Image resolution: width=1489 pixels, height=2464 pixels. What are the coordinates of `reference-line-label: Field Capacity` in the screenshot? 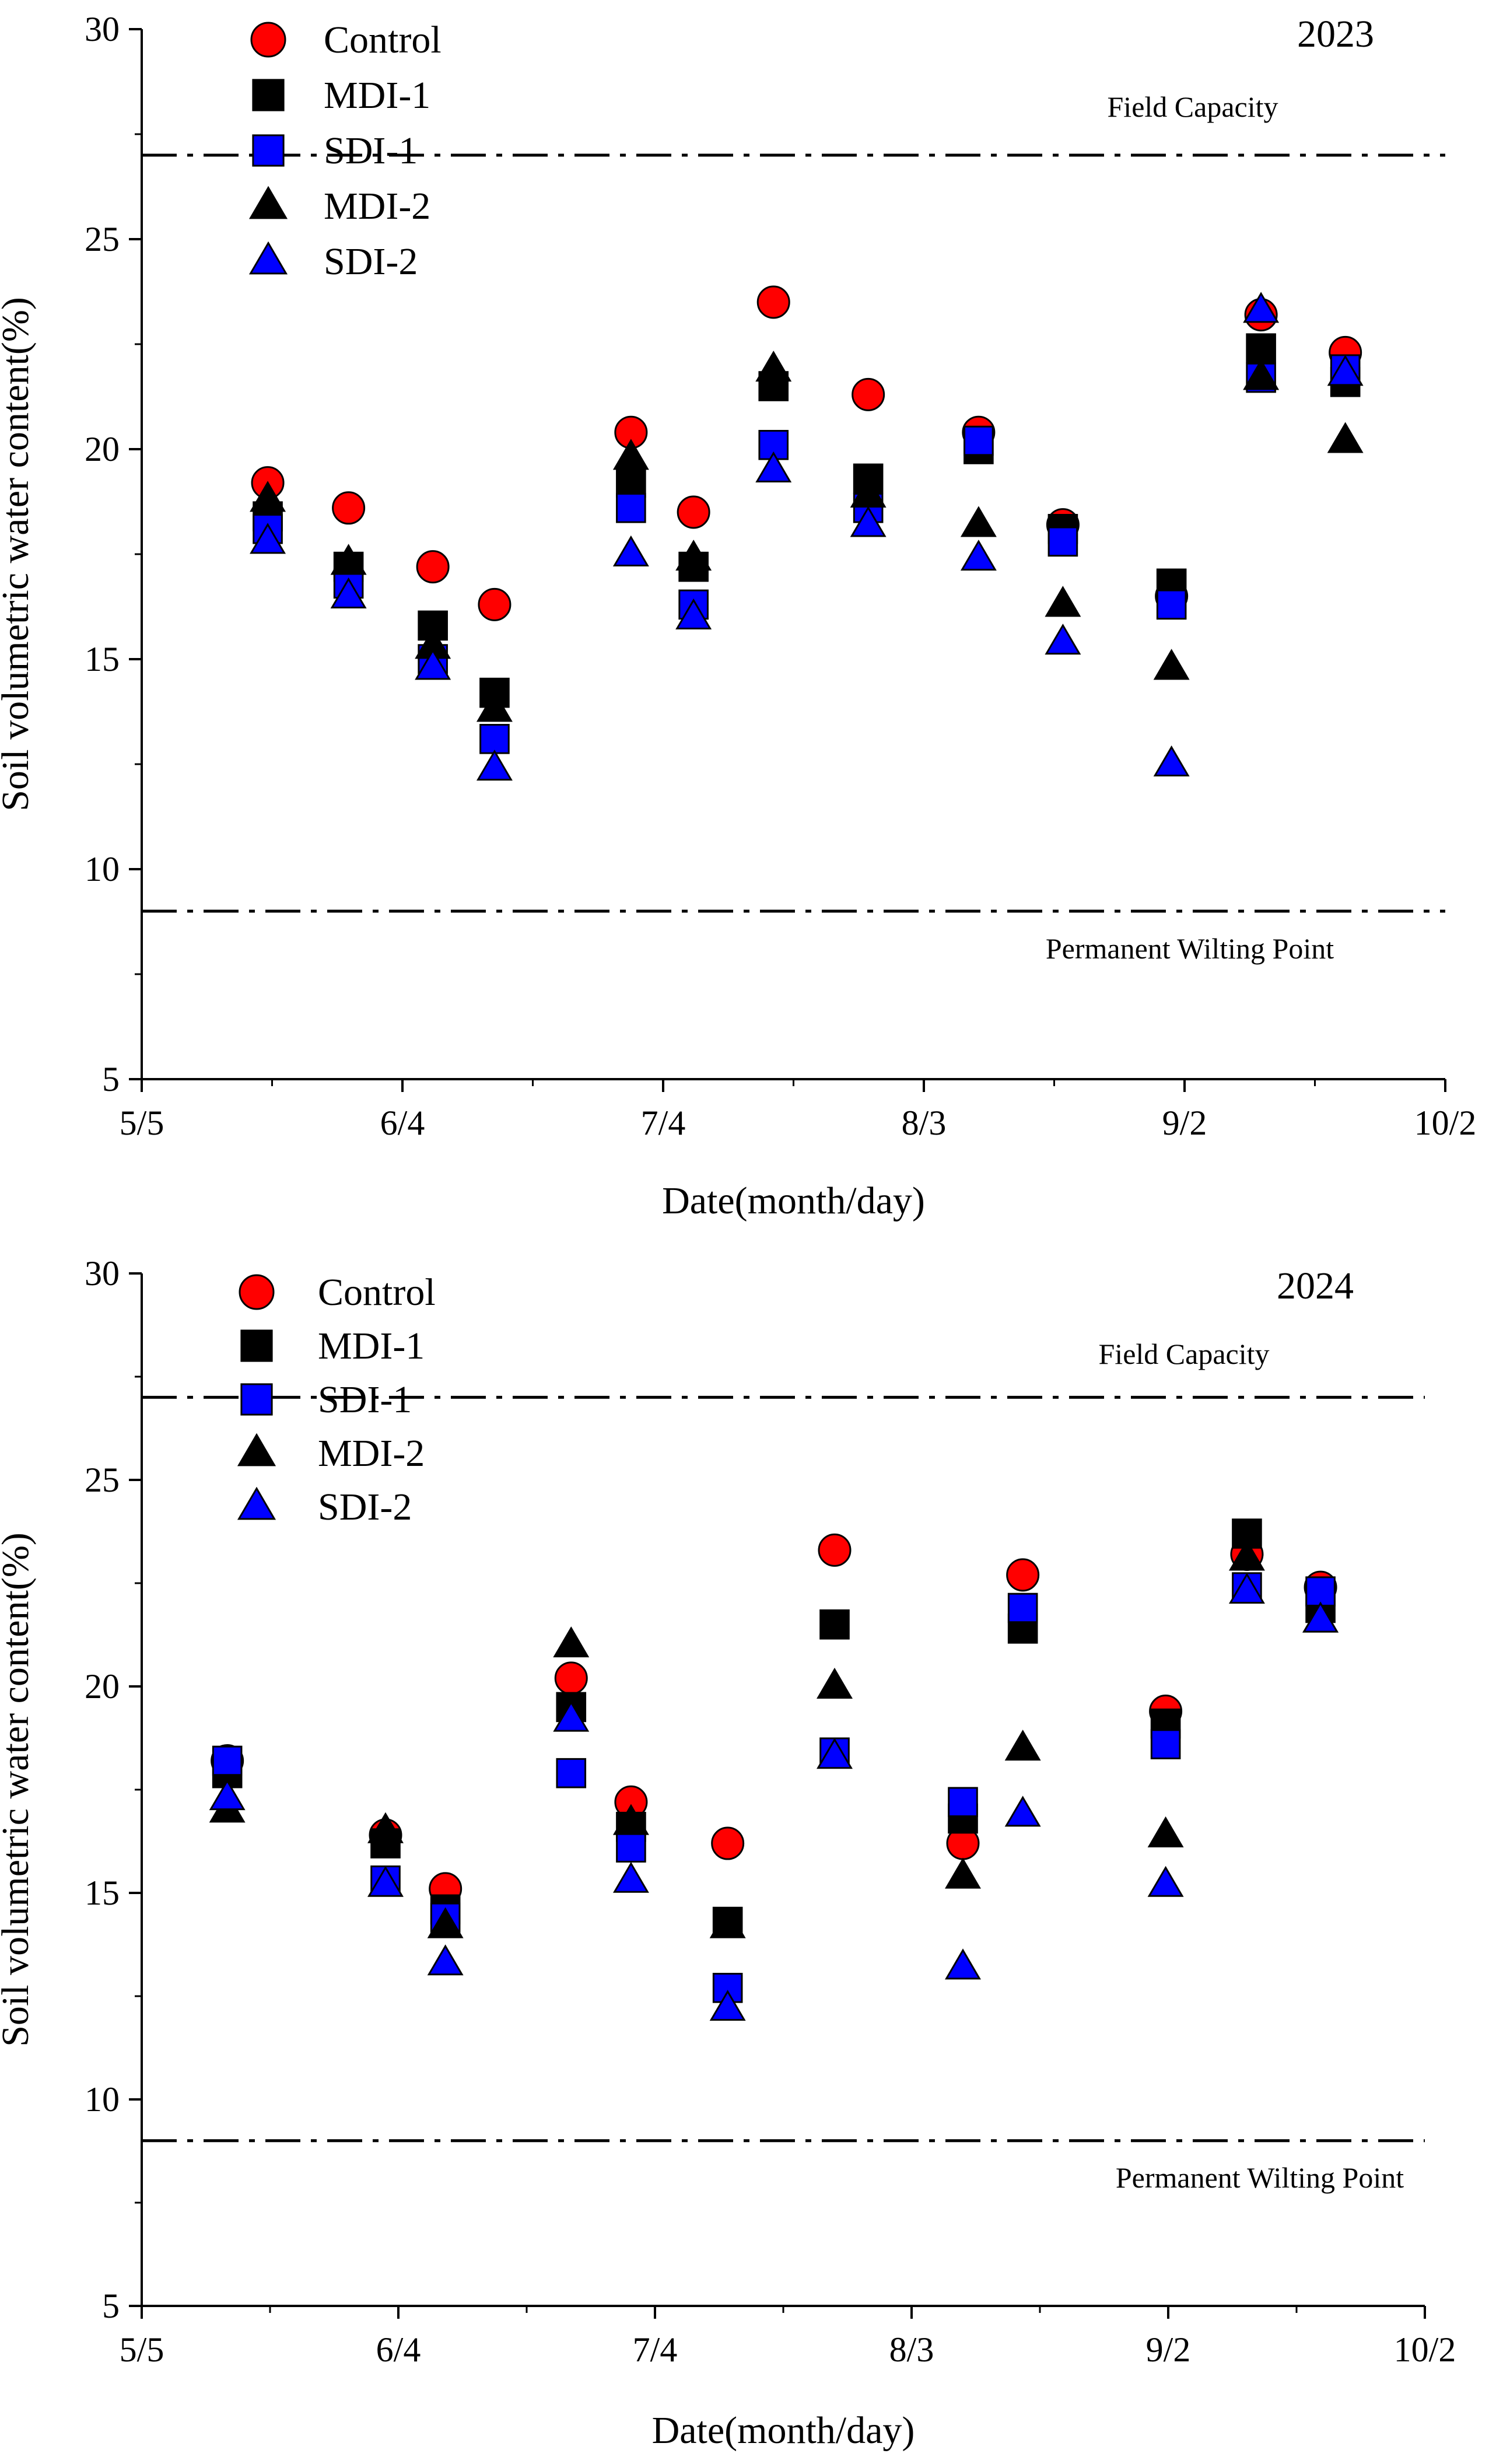 It's located at (1193, 106).